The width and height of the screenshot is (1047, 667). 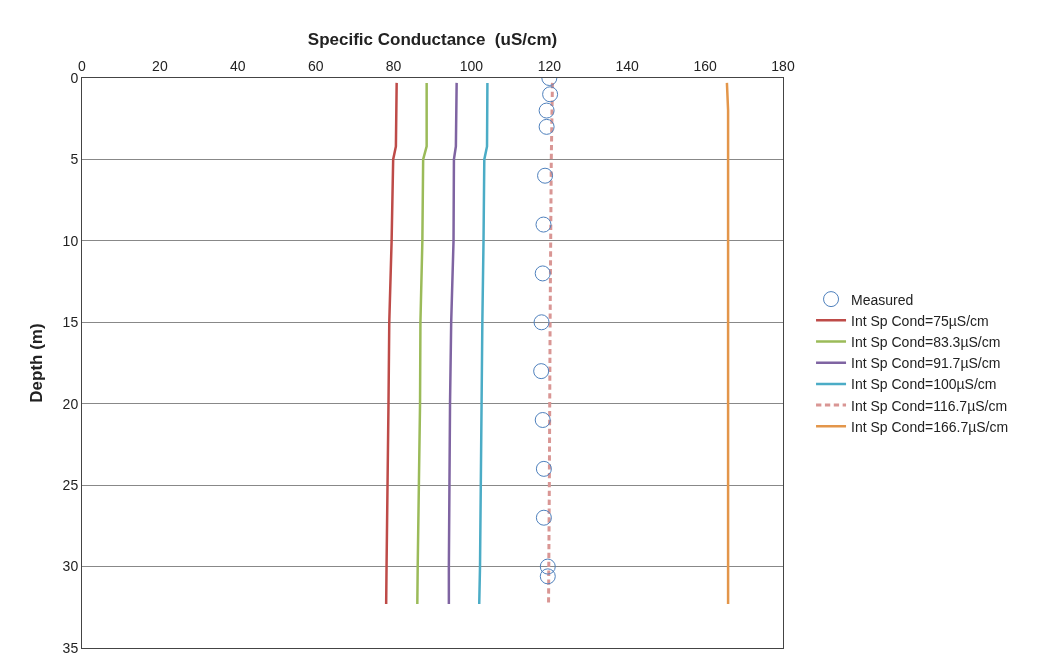 I want to click on x-tick-label: 40, so click(x=237, y=66).